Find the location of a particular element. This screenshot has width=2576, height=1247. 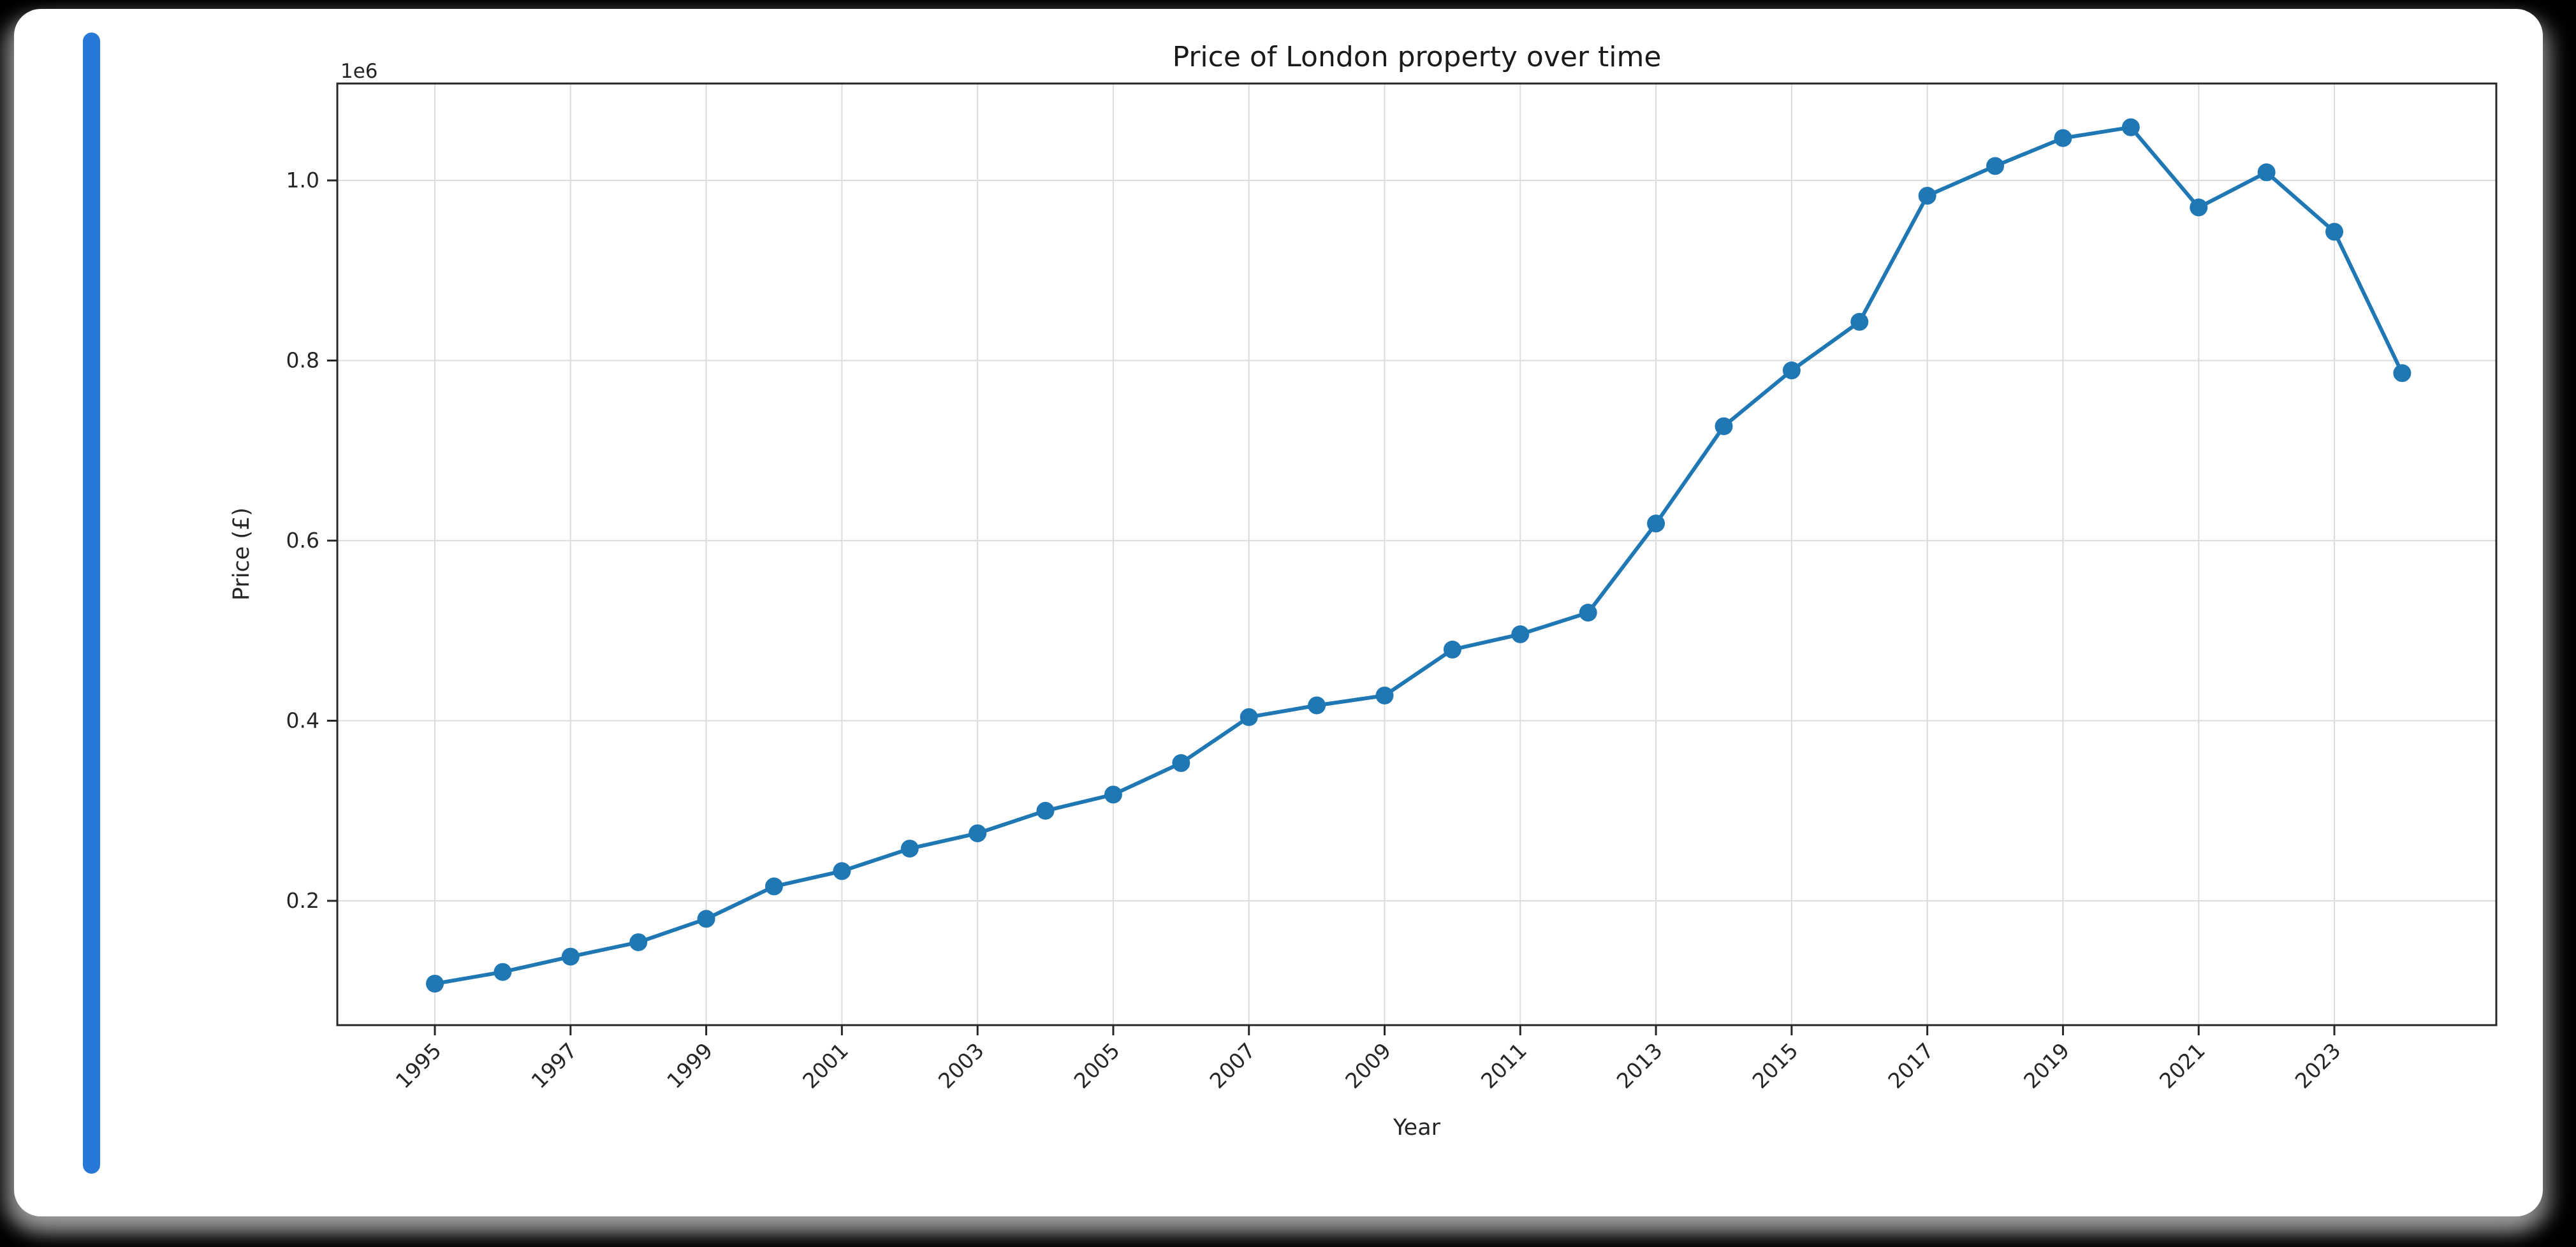

x-tick-label: 2007 is located at coordinates (1232, 1065).